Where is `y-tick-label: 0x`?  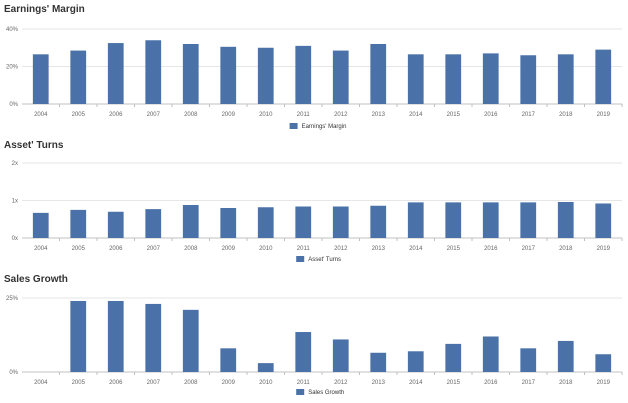 y-tick-label: 0x is located at coordinates (15, 239).